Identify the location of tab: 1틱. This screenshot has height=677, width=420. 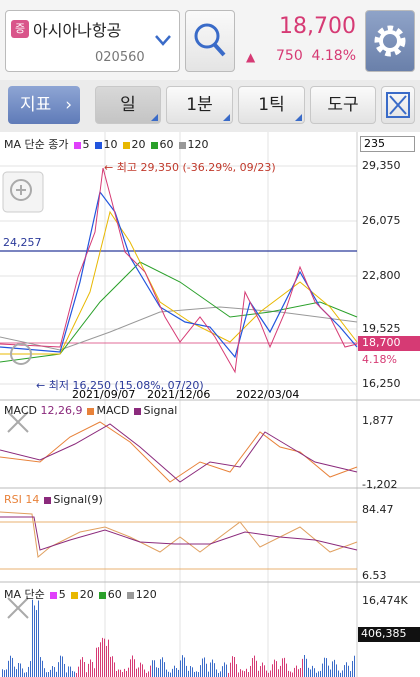
(271, 105).